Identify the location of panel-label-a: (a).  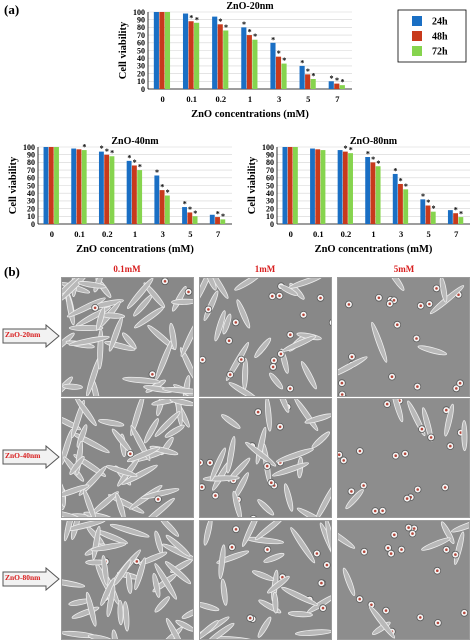
(12, 9).